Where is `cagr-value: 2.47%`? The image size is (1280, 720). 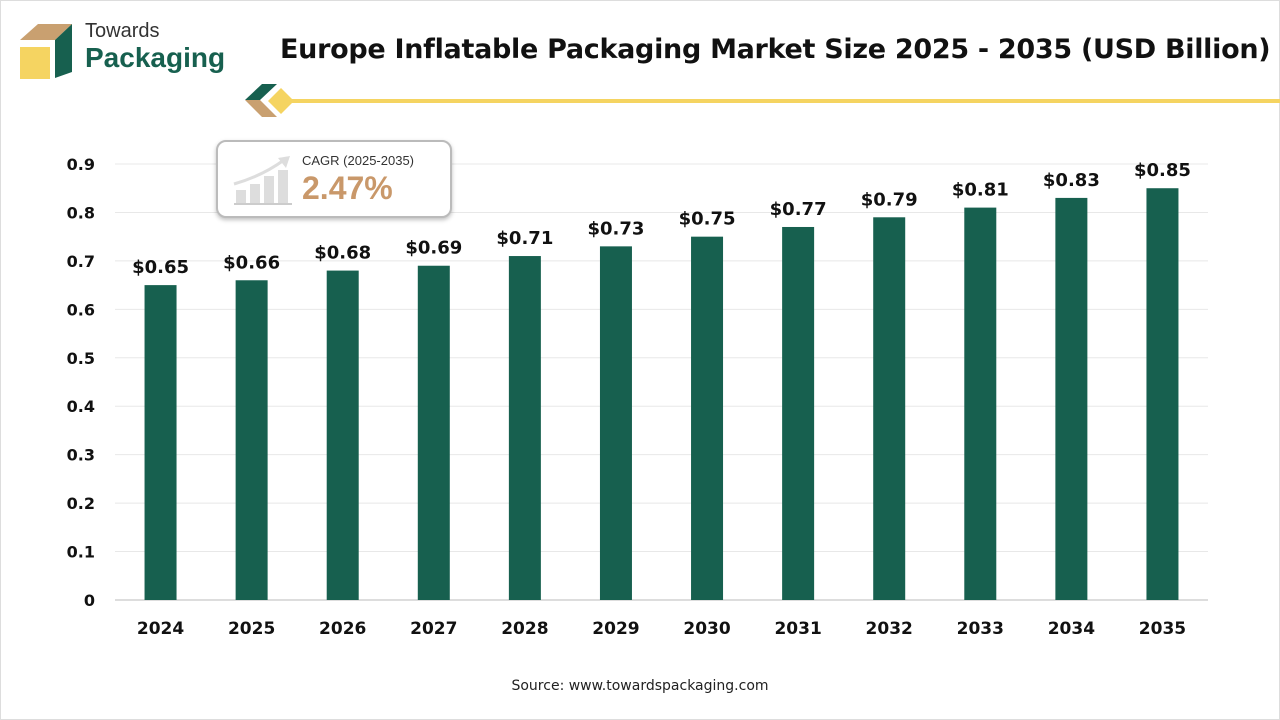 cagr-value: 2.47% is located at coordinates (347, 188).